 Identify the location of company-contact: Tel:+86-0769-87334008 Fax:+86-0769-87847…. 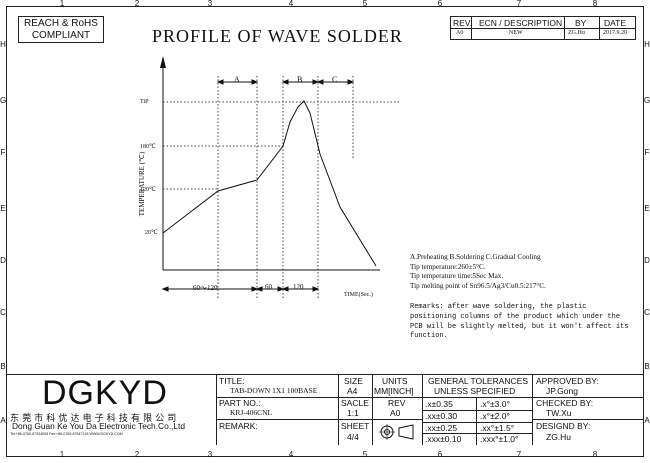
(66, 434).